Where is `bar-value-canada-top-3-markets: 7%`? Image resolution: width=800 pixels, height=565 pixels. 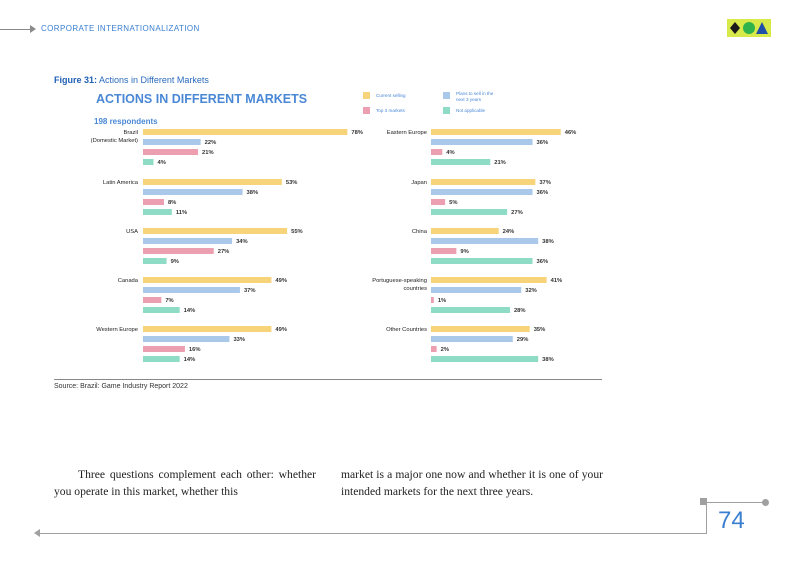 bar-value-canada-top-3-markets: 7% is located at coordinates (169, 301).